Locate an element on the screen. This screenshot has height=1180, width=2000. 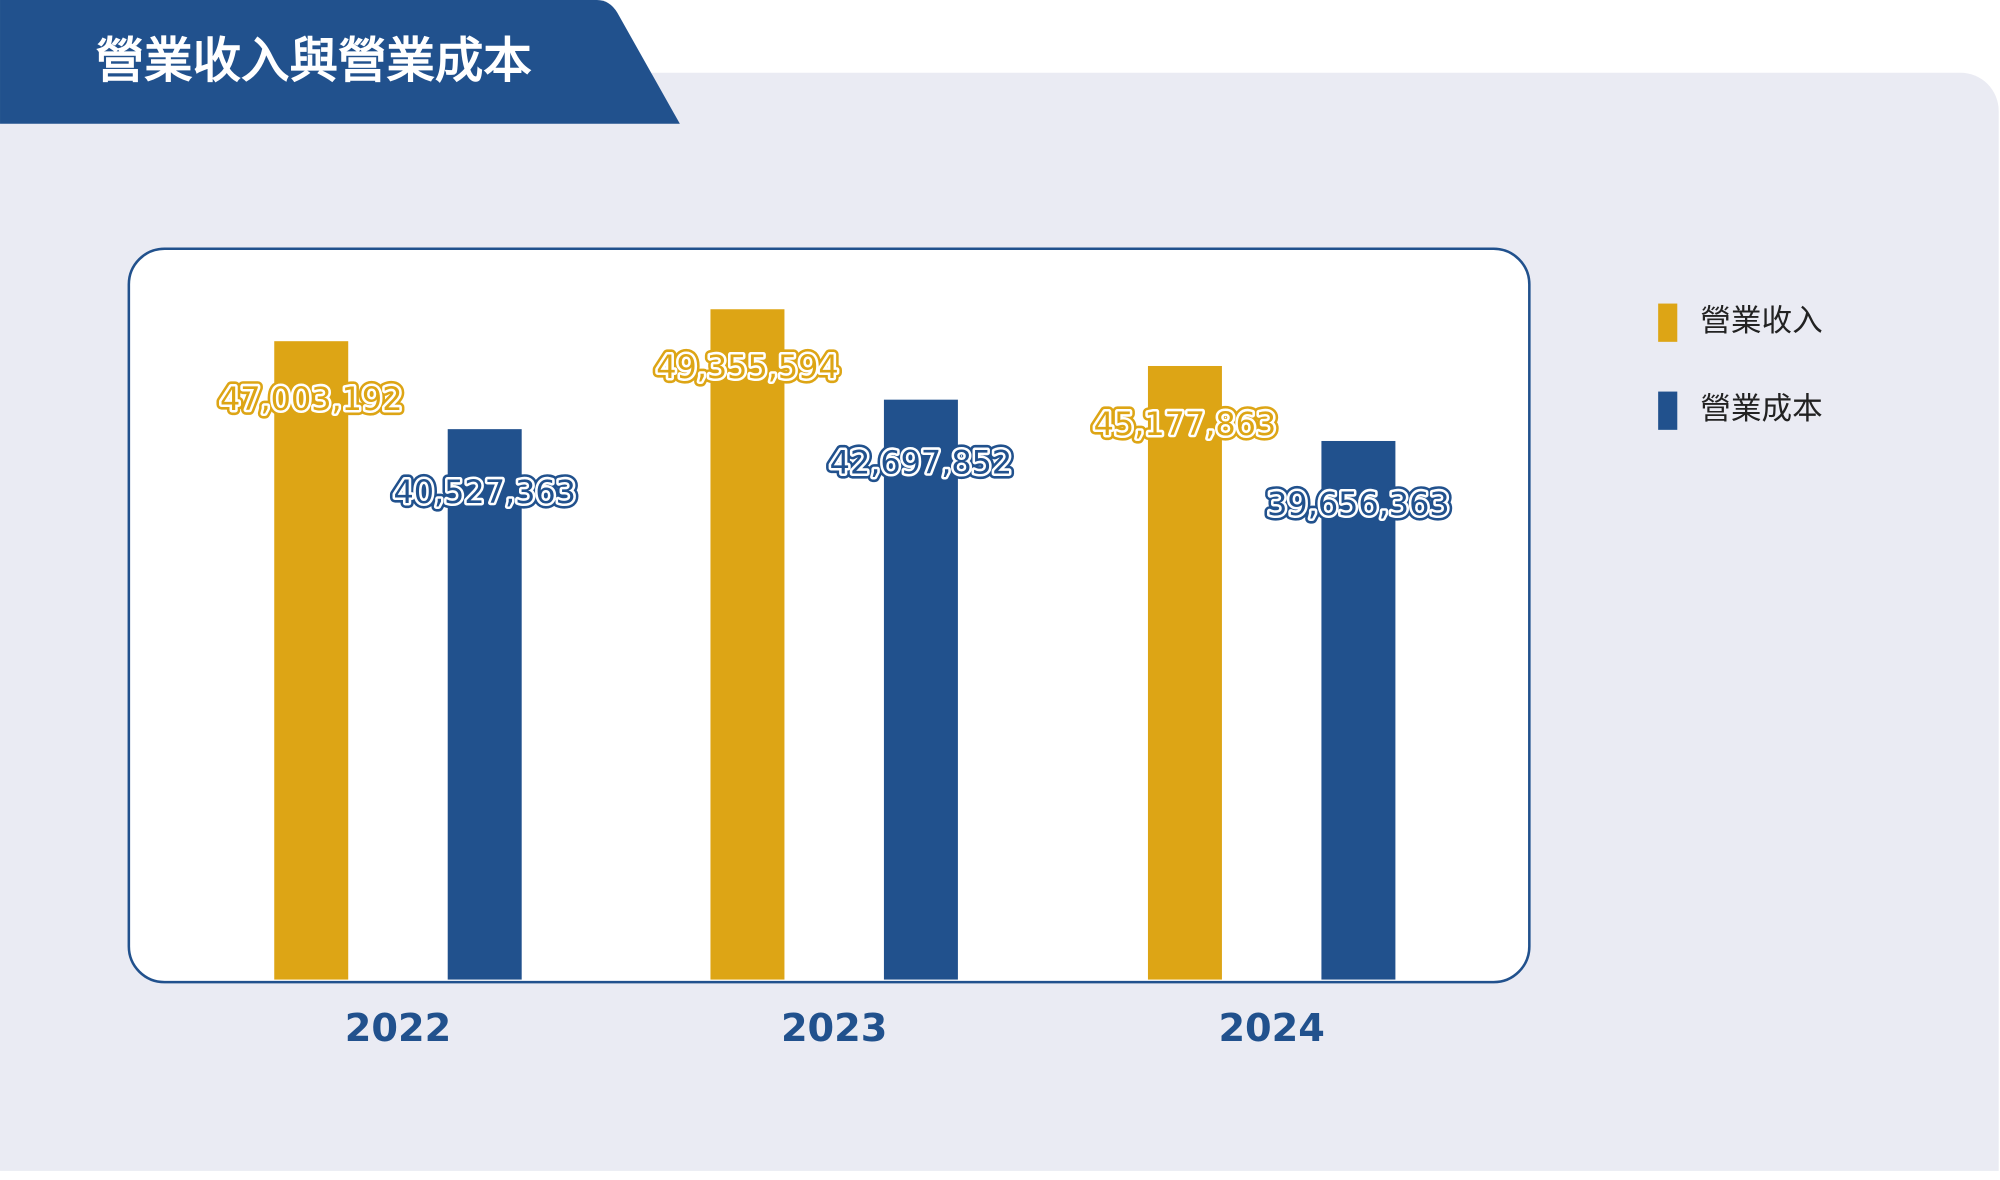
value-label: 42,697,852 is located at coordinates (921, 463).